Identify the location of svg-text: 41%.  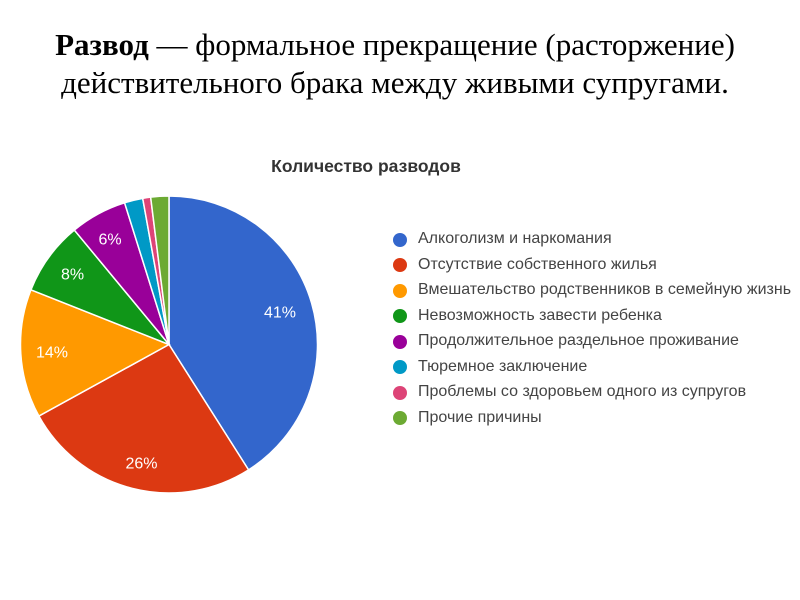
(280, 313).